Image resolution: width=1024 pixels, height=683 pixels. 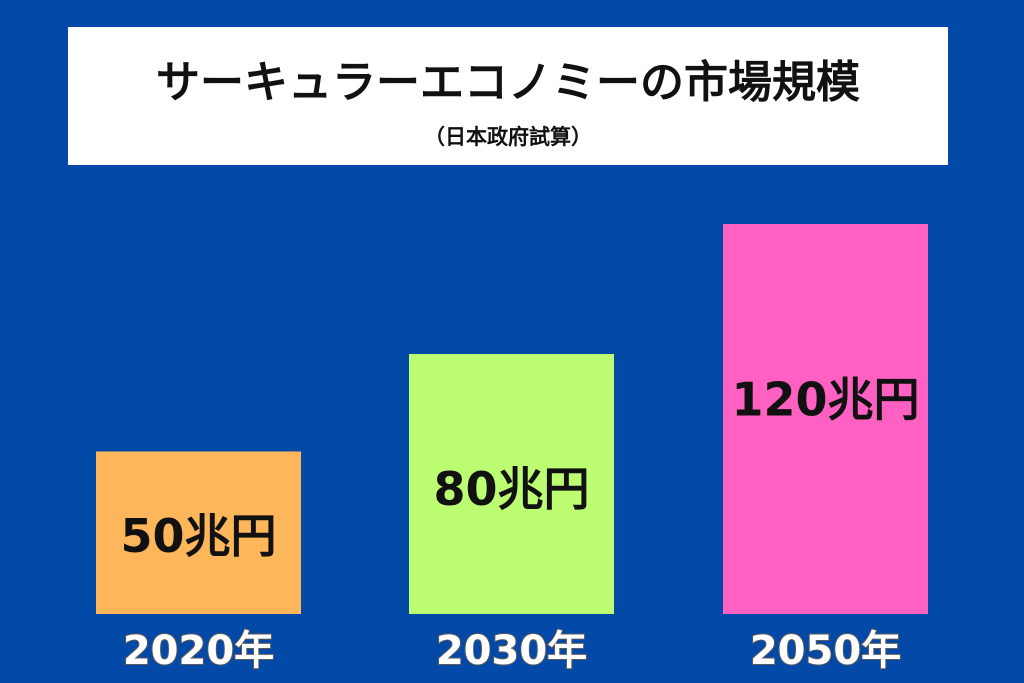 What do you see at coordinates (198, 536) in the screenshot?
I see `bar-value-label: 50兆円` at bounding box center [198, 536].